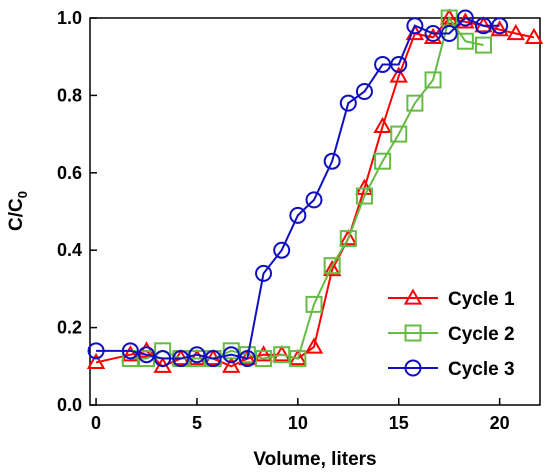  What do you see at coordinates (69, 18) in the screenshot?
I see `y-tick-label: 1.0` at bounding box center [69, 18].